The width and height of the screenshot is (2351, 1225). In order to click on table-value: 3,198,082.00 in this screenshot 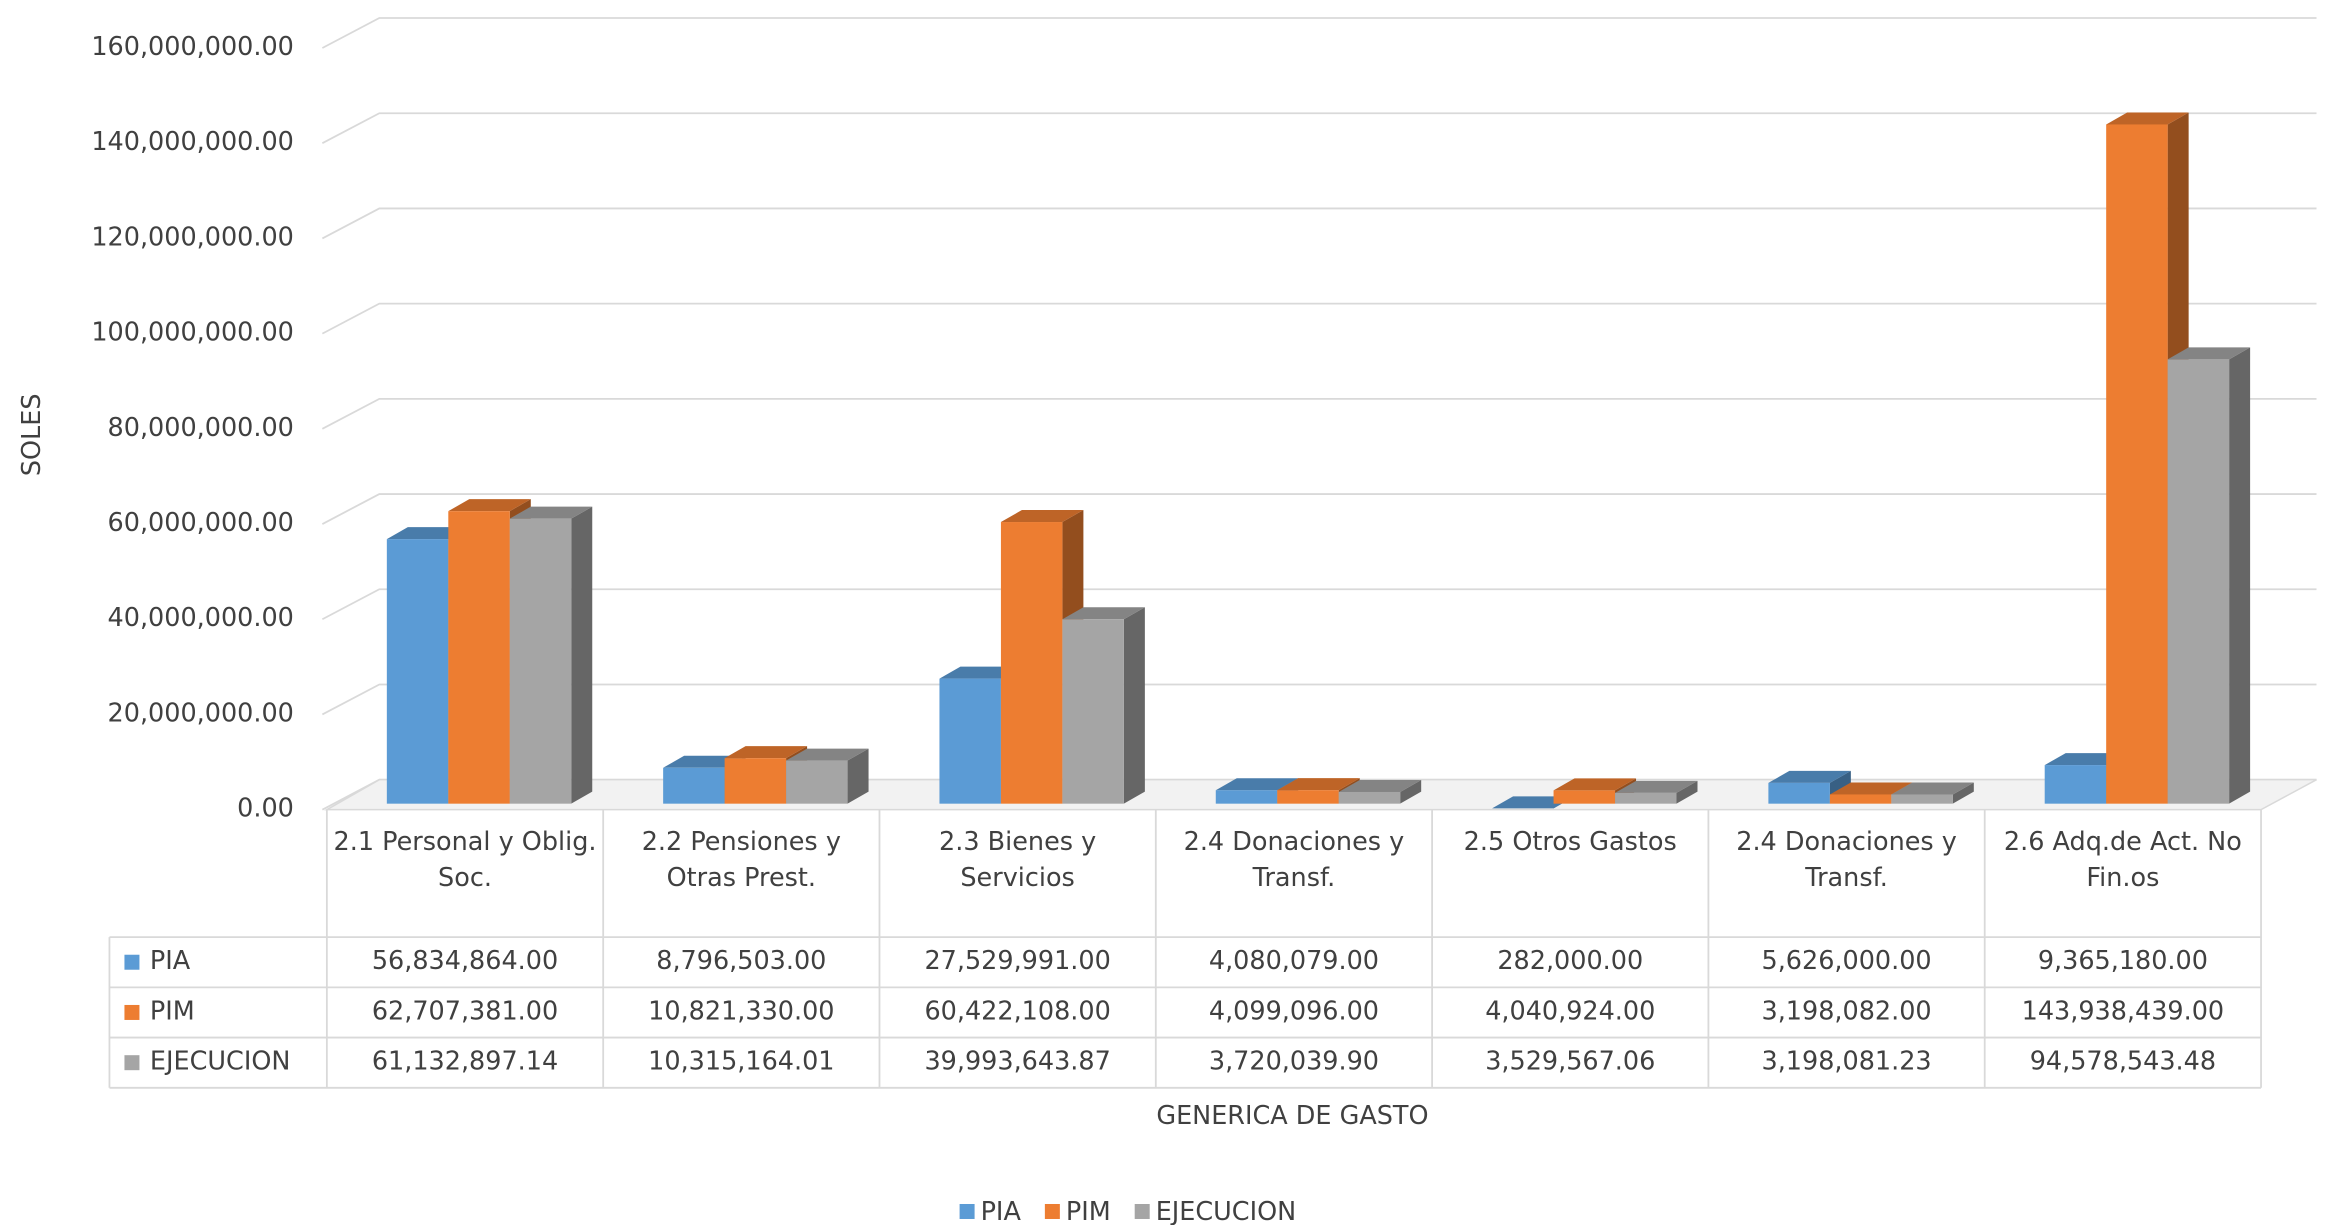, I will do `click(1847, 1011)`.